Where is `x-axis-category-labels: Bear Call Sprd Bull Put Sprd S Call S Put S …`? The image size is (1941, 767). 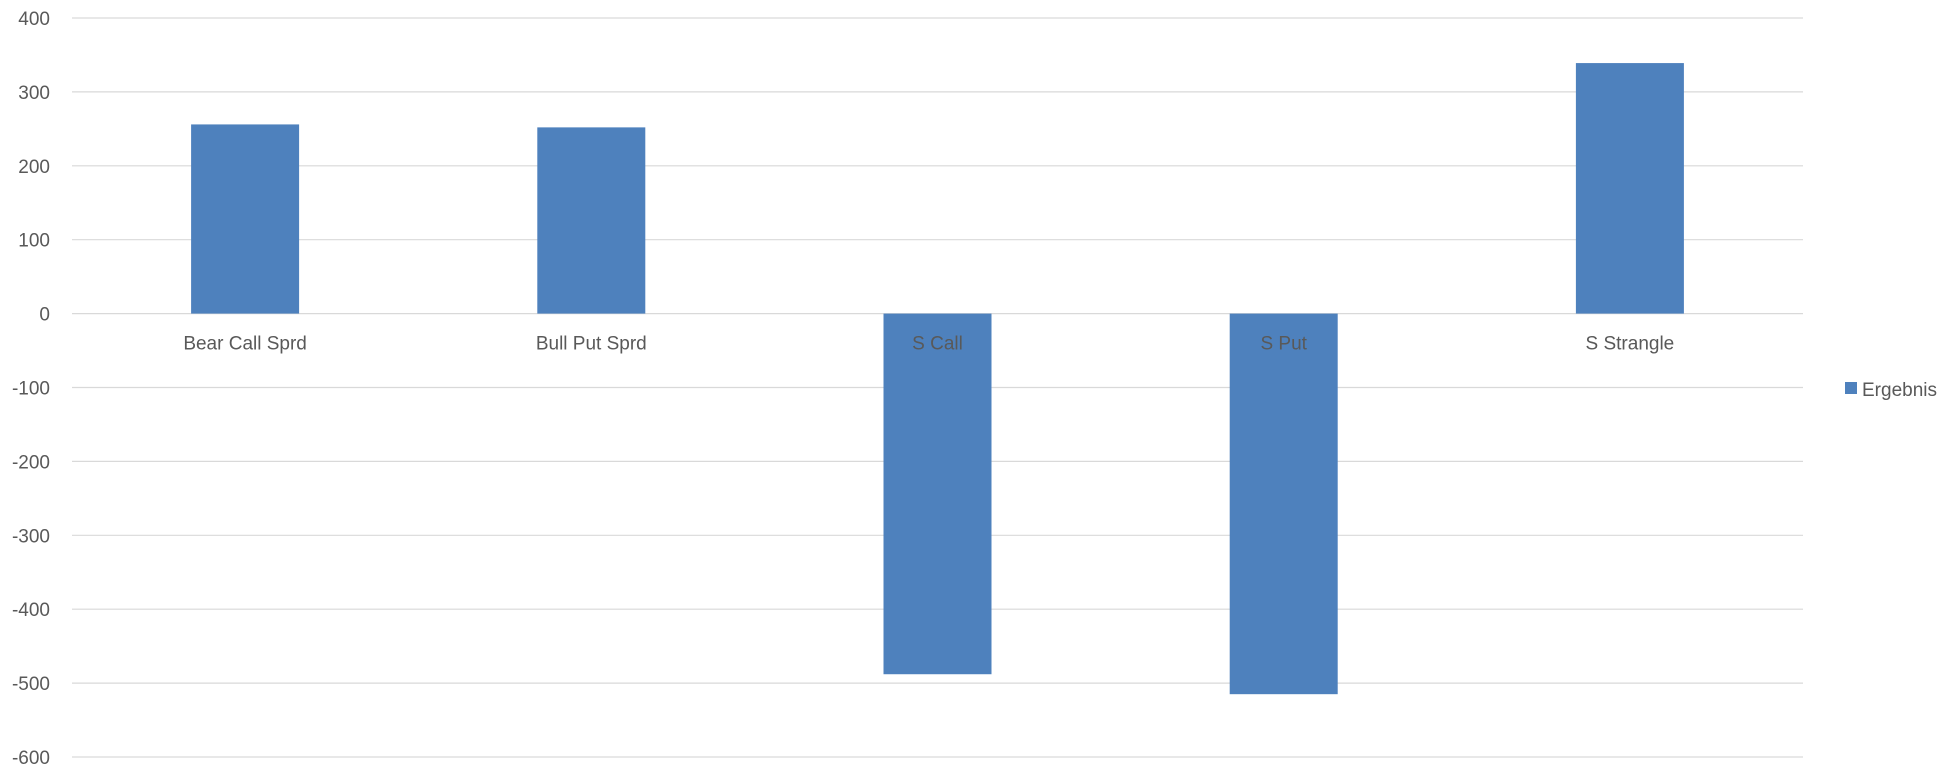
x-axis-category-labels: Bear Call Sprd Bull Put Sprd S Call S Put S … is located at coordinates (928, 344).